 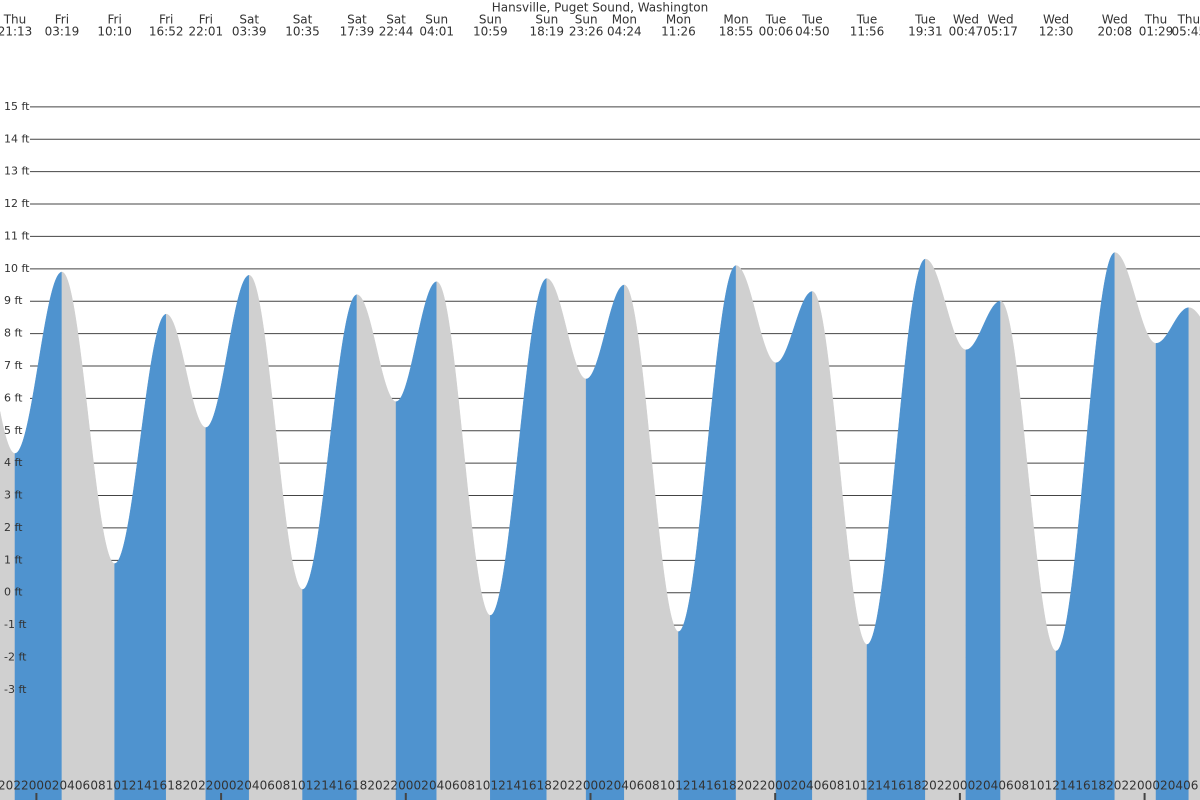 What do you see at coordinates (678, 32) in the screenshot?
I see `extreme-time: 11:26` at bounding box center [678, 32].